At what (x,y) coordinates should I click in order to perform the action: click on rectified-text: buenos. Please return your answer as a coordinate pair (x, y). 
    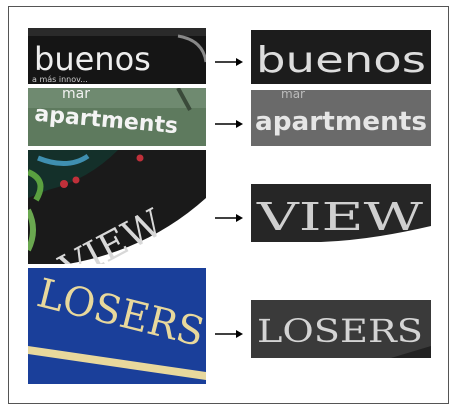
    Looking at the image, I should click on (341, 60).